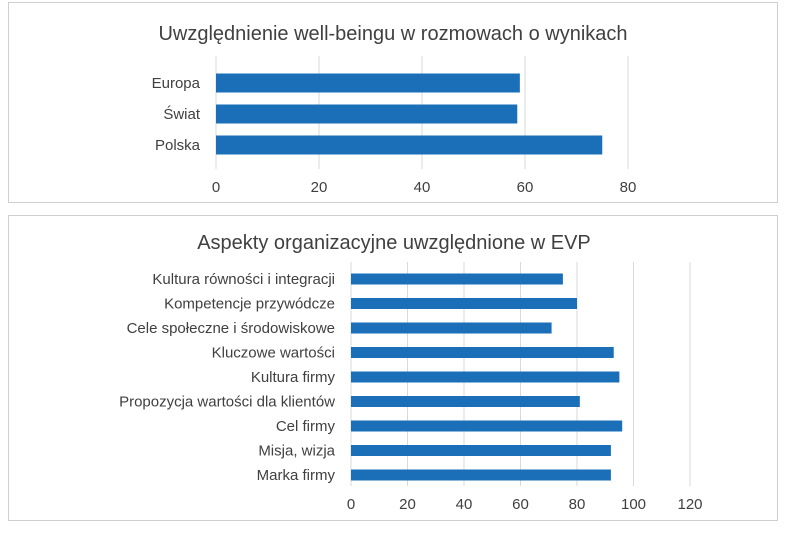  I want to click on category-label: Kompetencje przywódcze, so click(249, 304).